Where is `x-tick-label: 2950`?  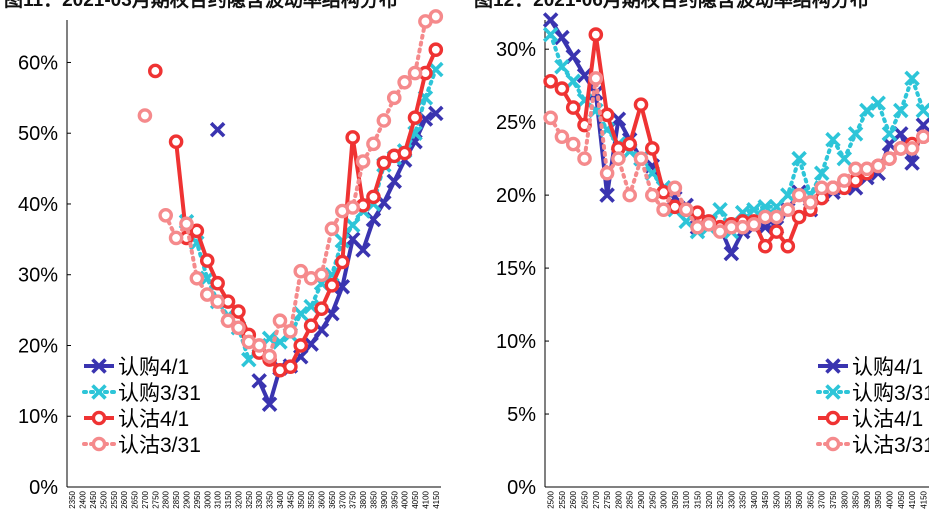 x-tick-label: 2950 is located at coordinates (197, 499).